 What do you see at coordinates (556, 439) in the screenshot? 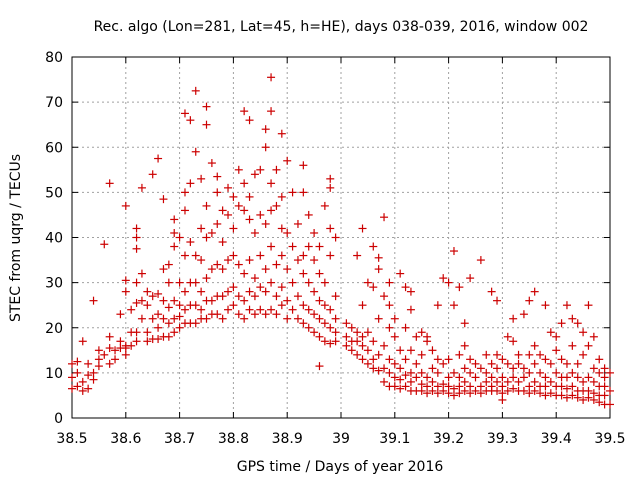
I see `x-tick-label: 39.4` at bounding box center [556, 439].